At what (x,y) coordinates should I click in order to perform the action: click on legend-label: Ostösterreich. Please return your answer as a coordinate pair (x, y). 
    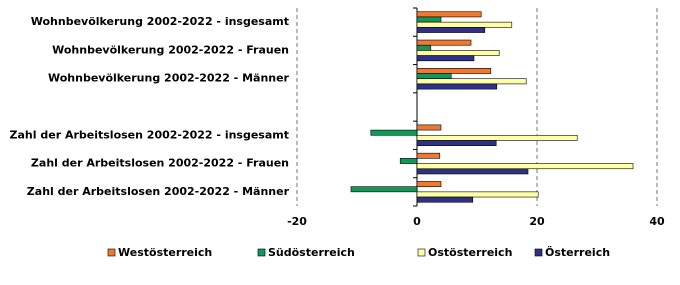
    Looking at the image, I should click on (470, 252).